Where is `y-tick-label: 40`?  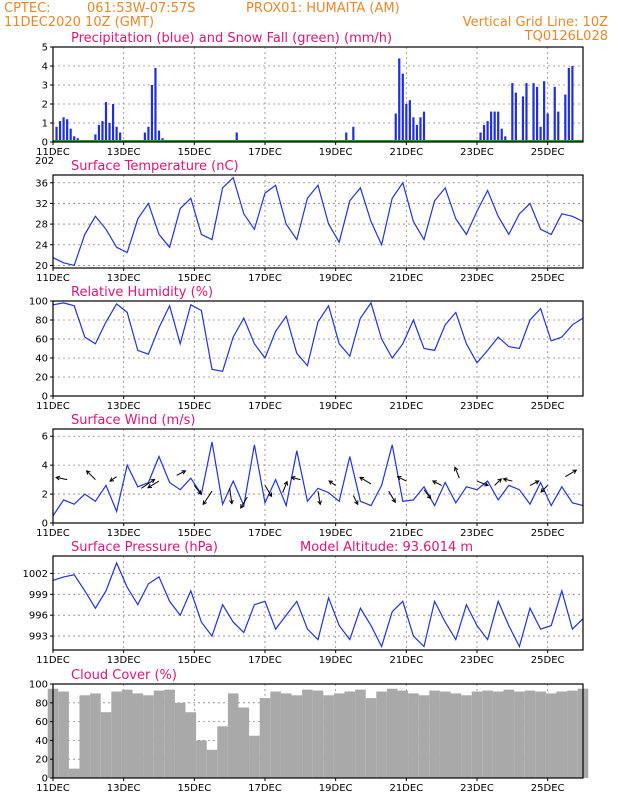
y-tick-label: 40 is located at coordinates (41, 359).